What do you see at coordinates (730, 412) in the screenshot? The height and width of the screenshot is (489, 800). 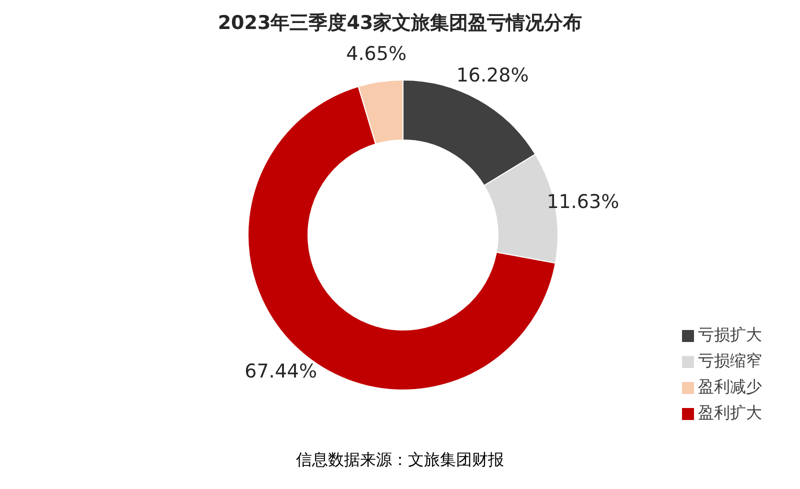 I see `legend-label: 盈利扩大` at bounding box center [730, 412].